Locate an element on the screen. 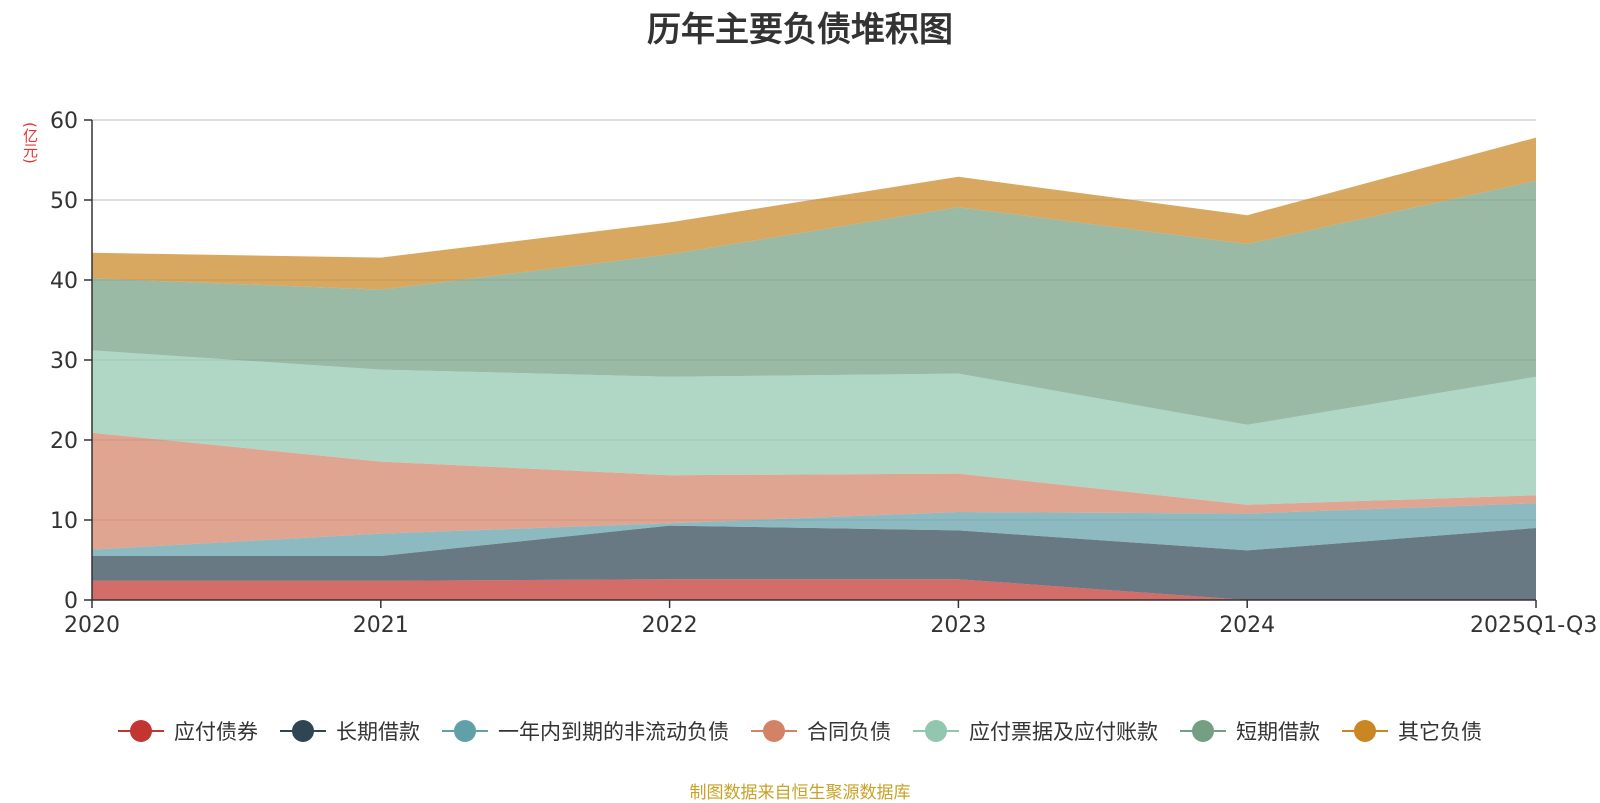  legend-item-6: 其它负债 is located at coordinates (1412, 731).